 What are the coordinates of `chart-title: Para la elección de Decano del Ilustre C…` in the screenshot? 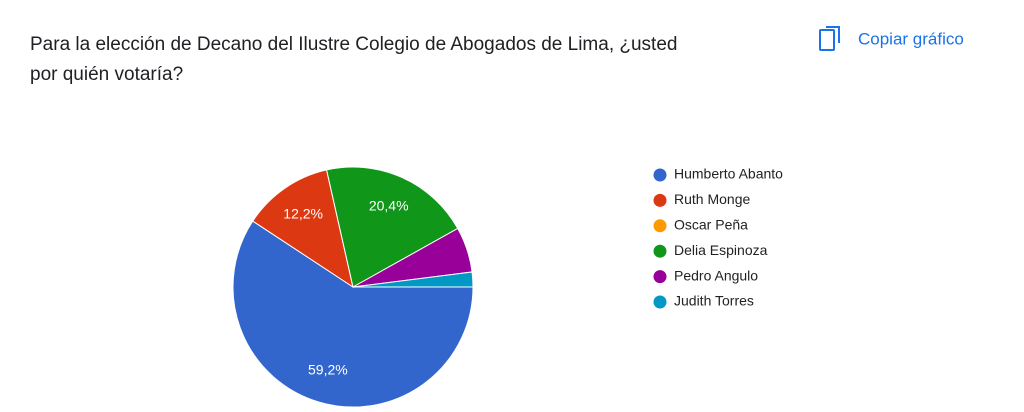 It's located at (353, 59).